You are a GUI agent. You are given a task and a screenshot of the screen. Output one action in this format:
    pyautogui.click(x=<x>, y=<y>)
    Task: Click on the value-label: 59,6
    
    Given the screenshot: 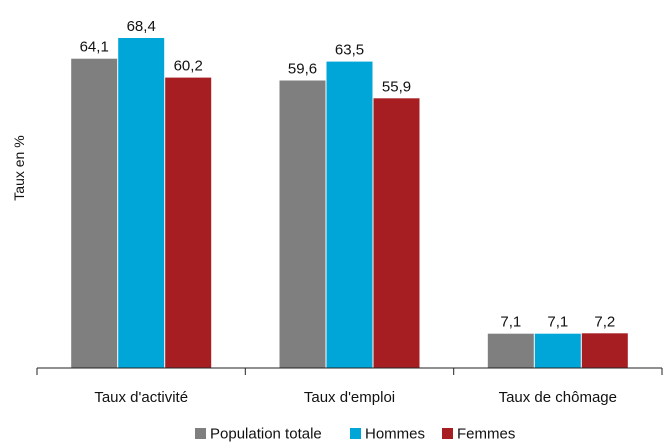 What is the action you would take?
    pyautogui.click(x=302, y=69)
    